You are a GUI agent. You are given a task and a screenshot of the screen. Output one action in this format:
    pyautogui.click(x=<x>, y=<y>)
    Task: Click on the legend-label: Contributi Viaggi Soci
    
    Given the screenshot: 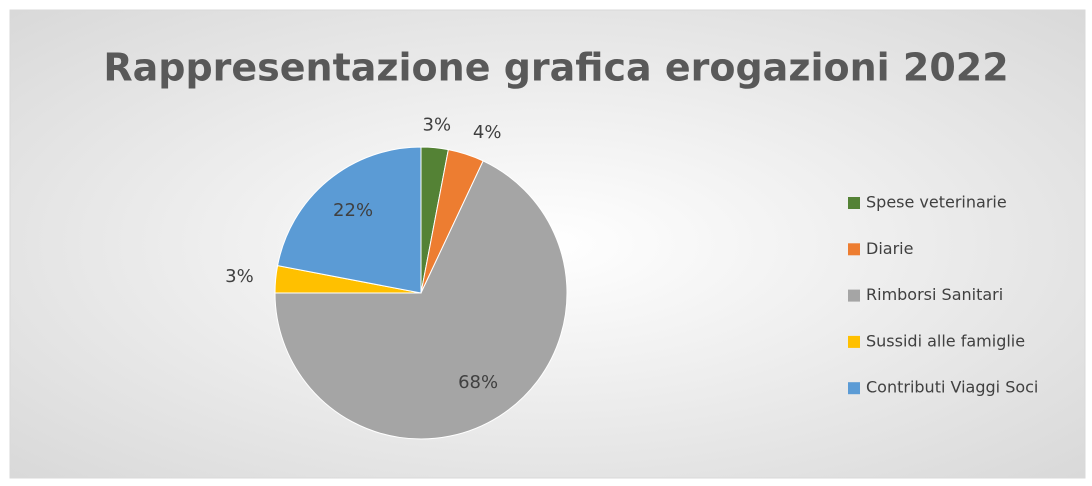 What is the action you would take?
    pyautogui.click(x=952, y=387)
    